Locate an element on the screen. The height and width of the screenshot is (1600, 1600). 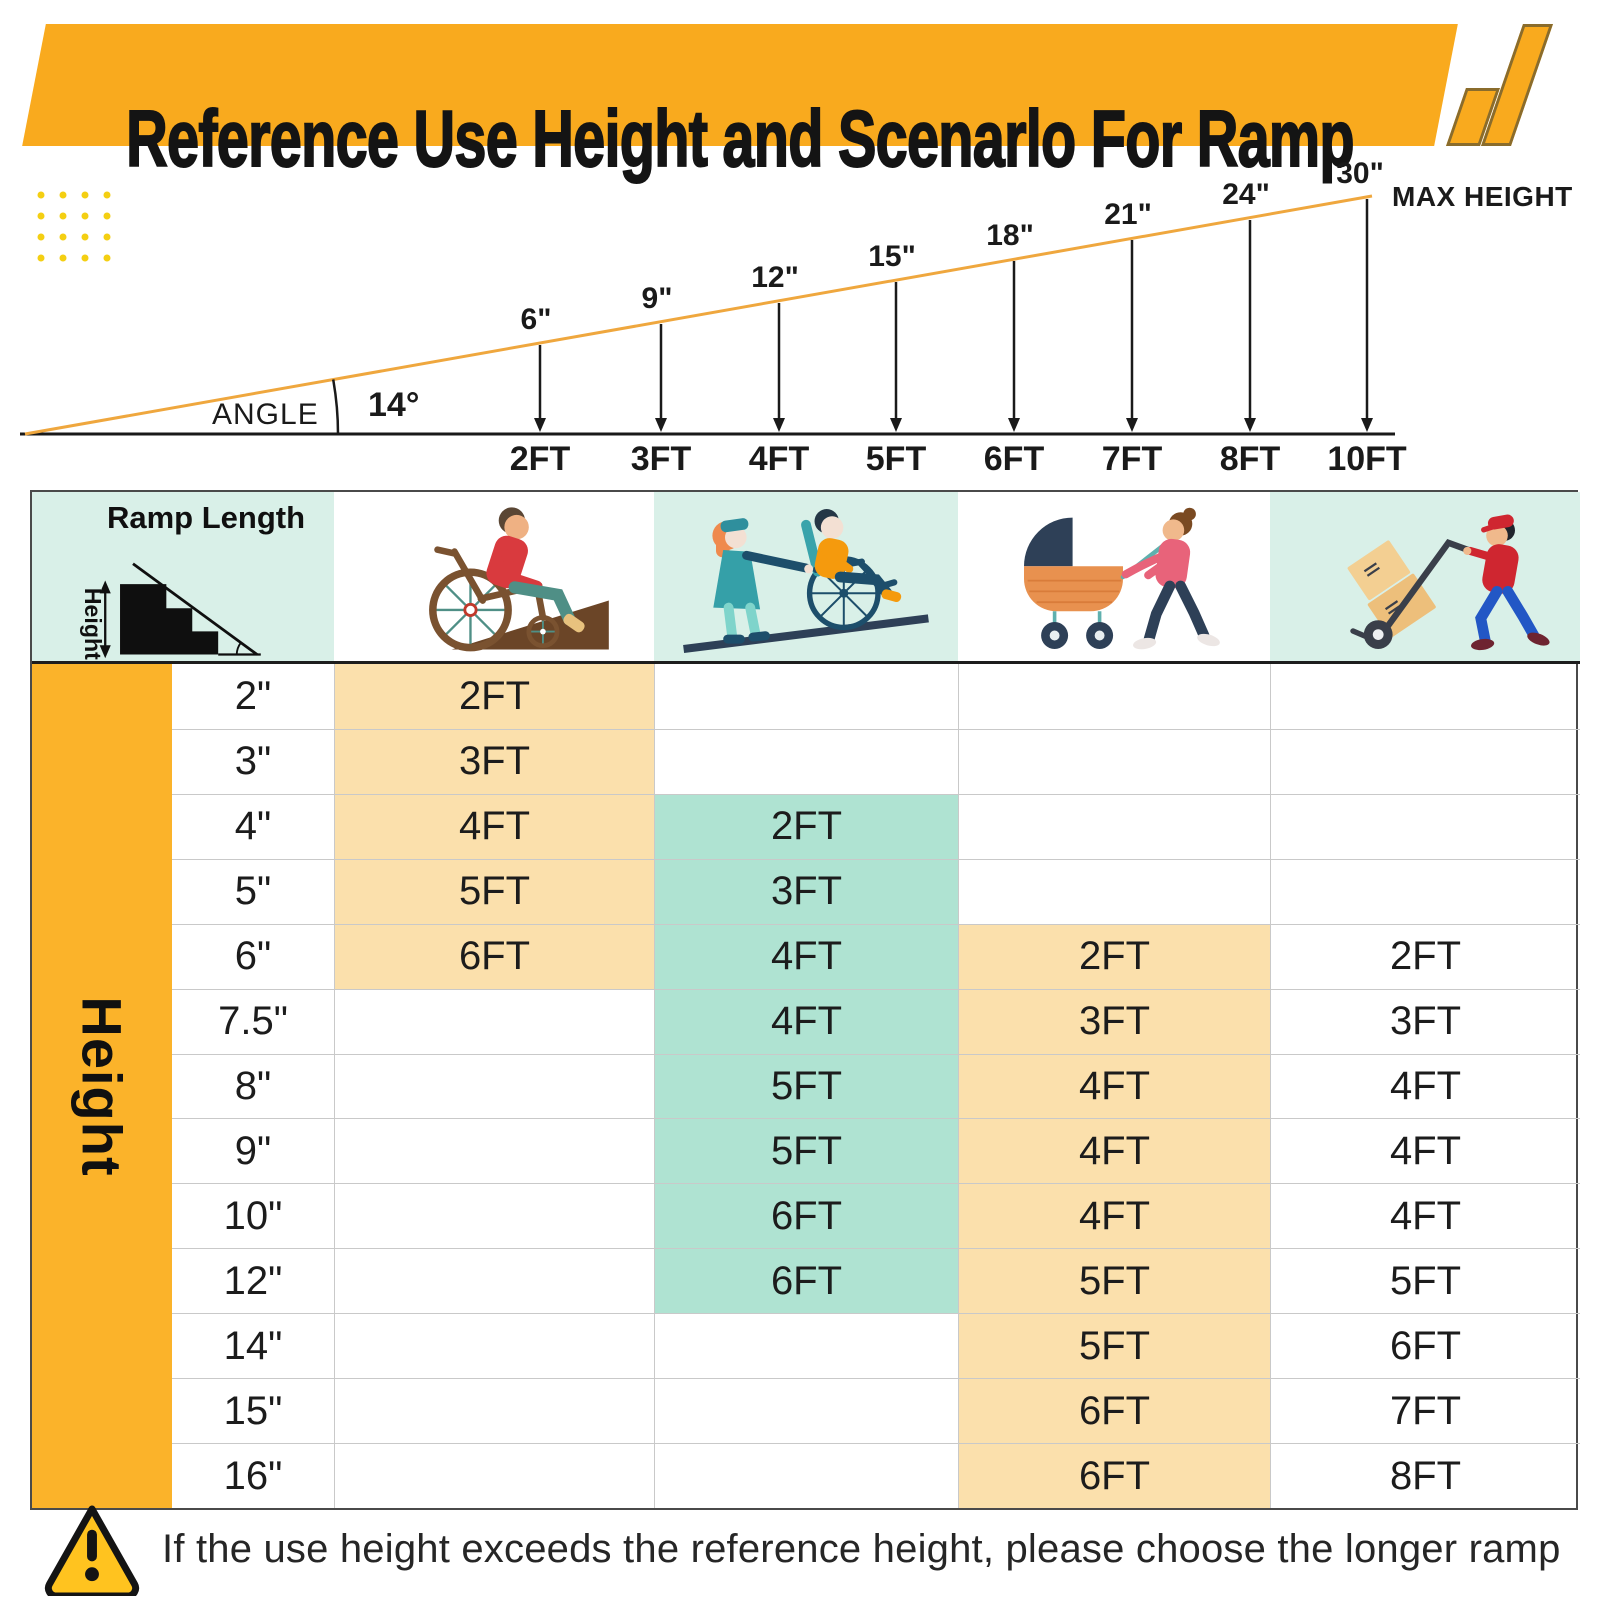
row-height-label: 6" is located at coordinates (253, 956).